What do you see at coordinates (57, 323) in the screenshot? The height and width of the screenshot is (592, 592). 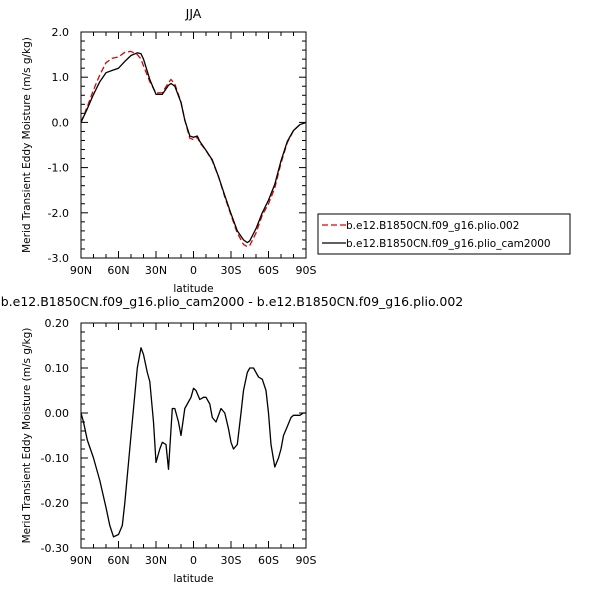 I see `y-tick-label: 0.20` at bounding box center [57, 323].